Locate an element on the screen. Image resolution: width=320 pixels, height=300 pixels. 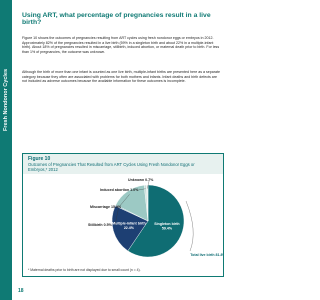
slice-label: Miscarriage is located at coordinates (100, 207).